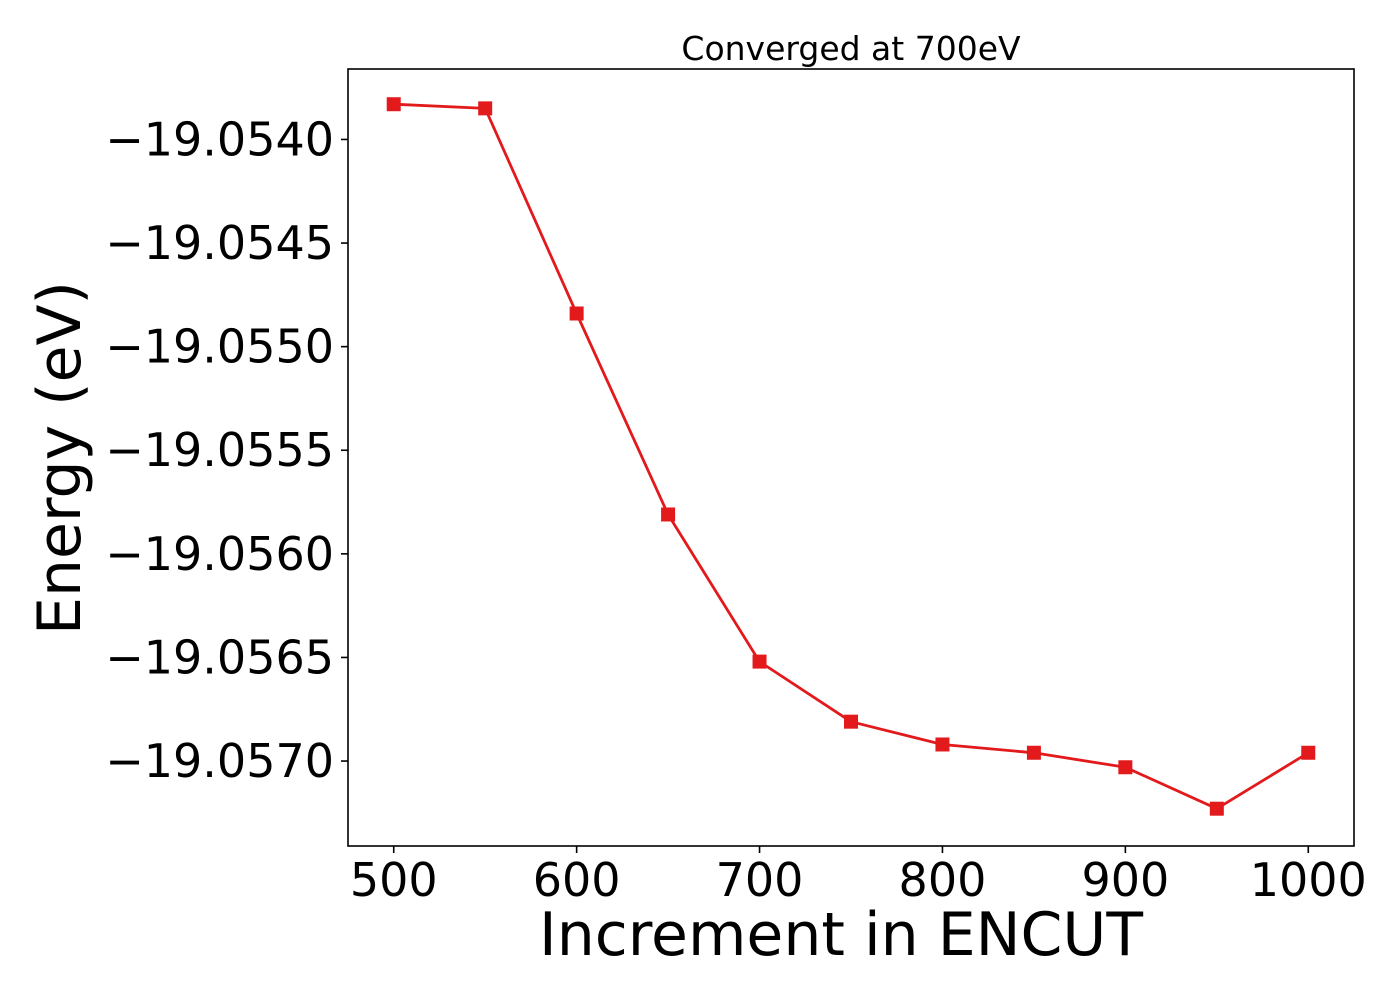 This screenshot has height=1000, width=1400. Describe the element at coordinates (60, 458) in the screenshot. I see `y-axis-title: Energy (eV)` at that location.